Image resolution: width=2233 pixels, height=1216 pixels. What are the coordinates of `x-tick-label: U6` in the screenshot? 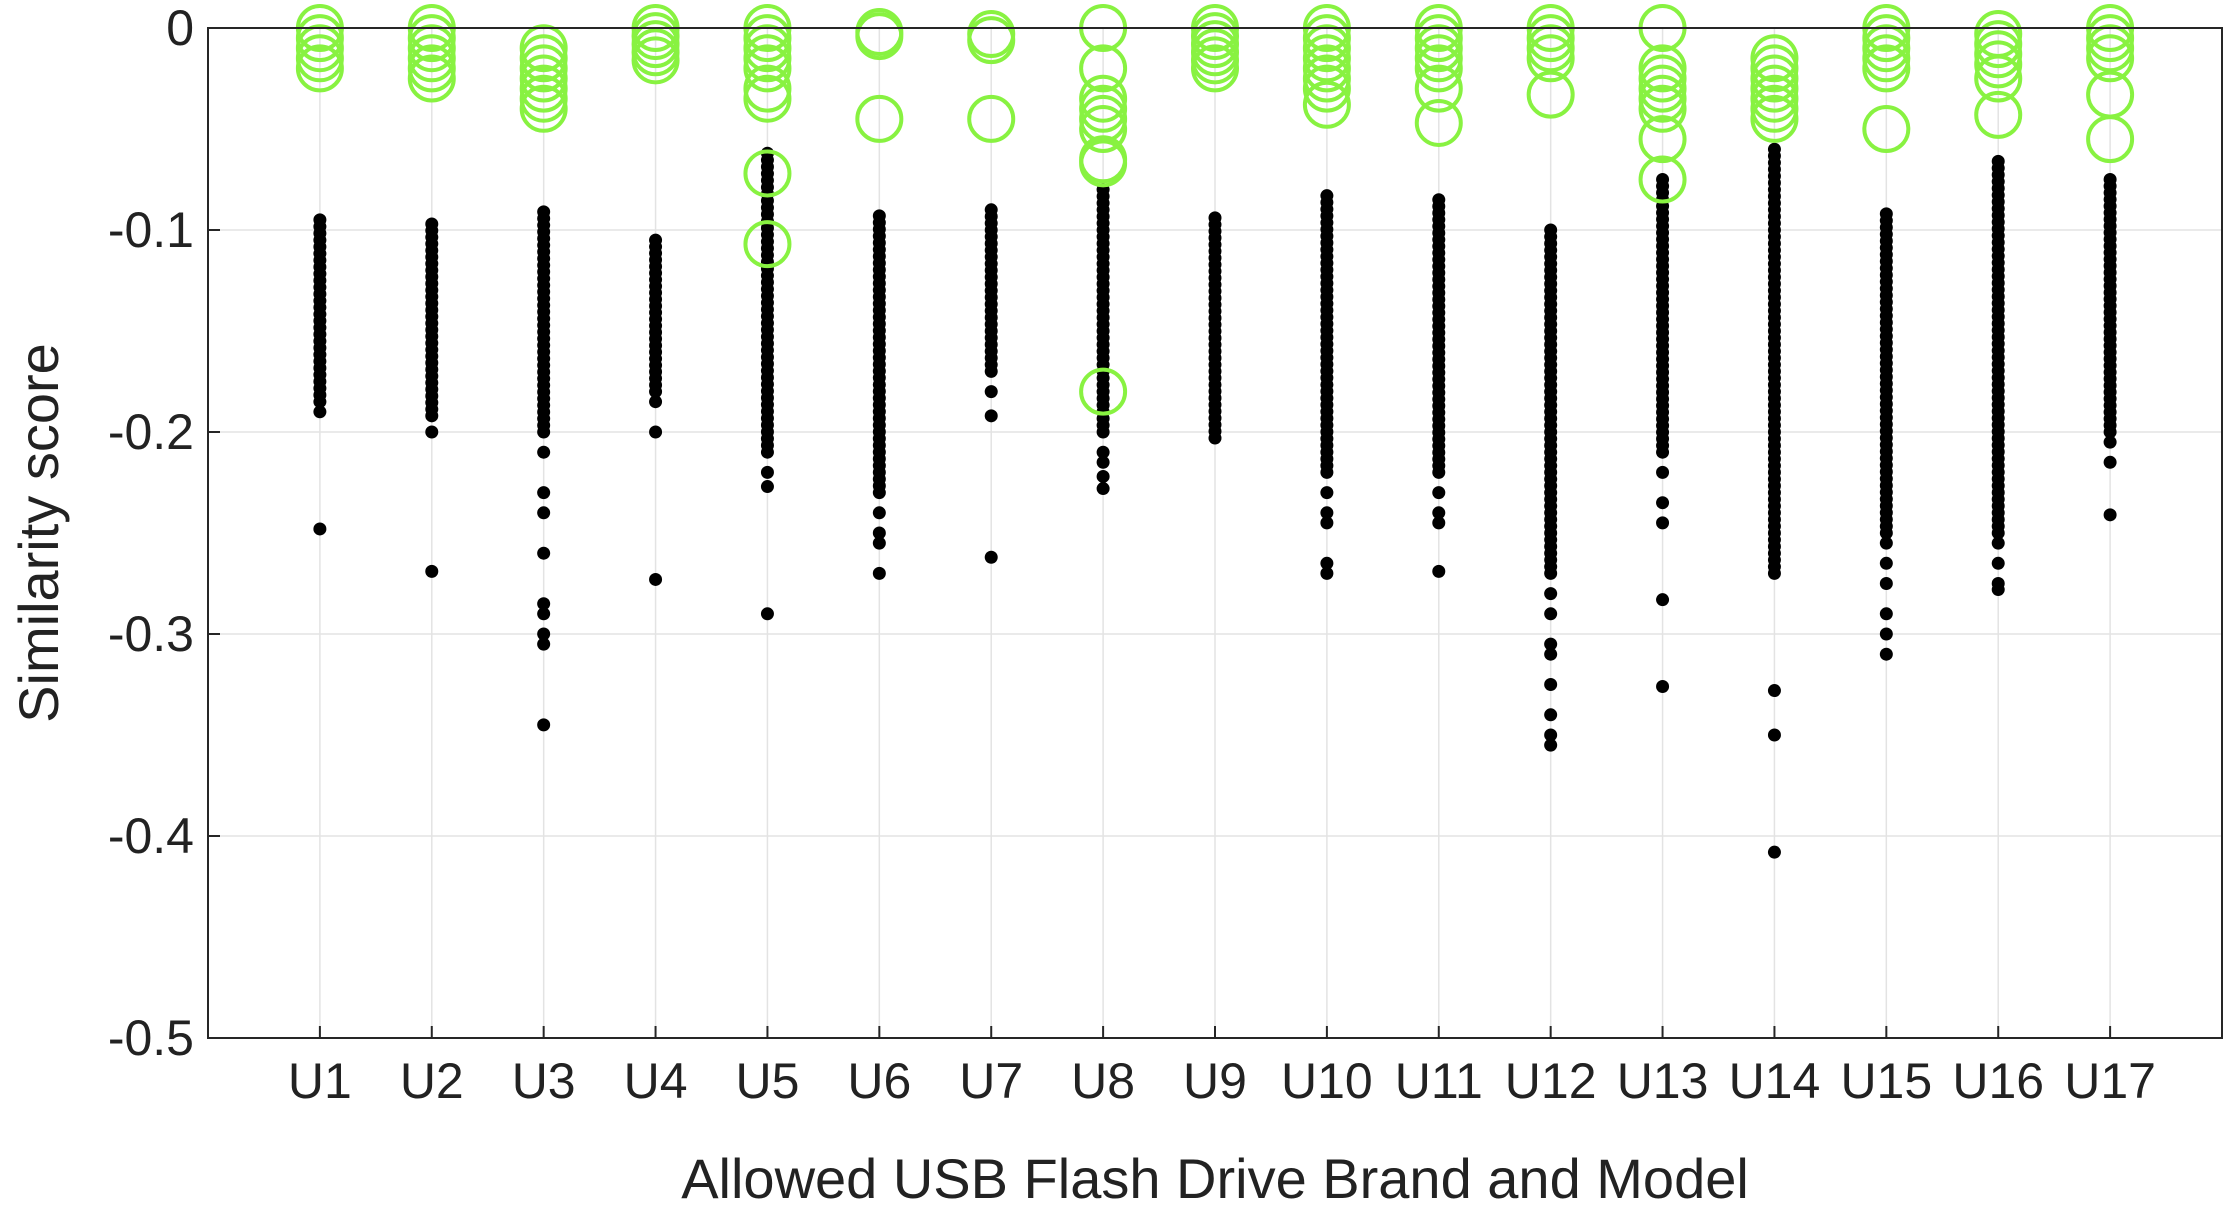 It's located at (879, 1081).